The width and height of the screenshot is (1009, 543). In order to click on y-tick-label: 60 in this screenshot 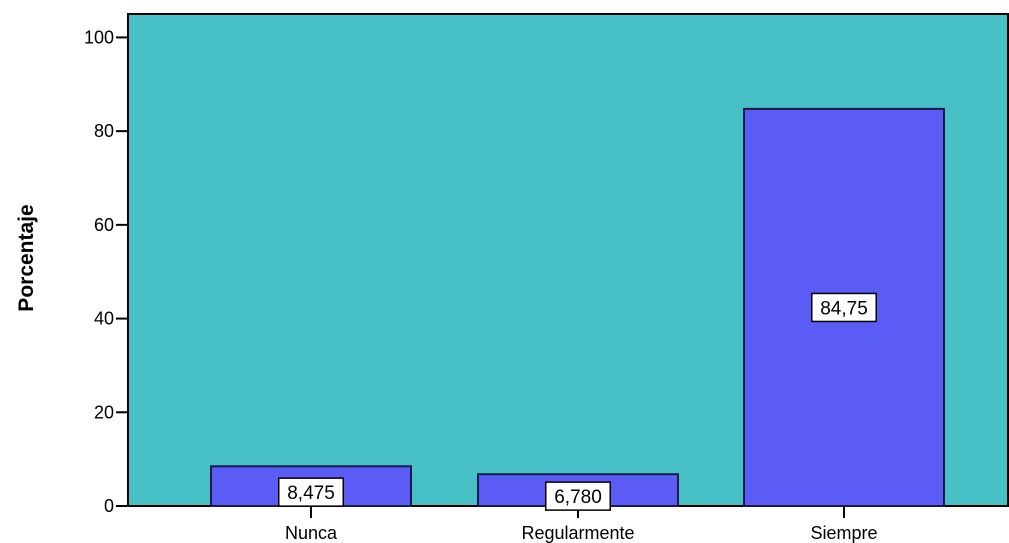, I will do `click(104, 225)`.